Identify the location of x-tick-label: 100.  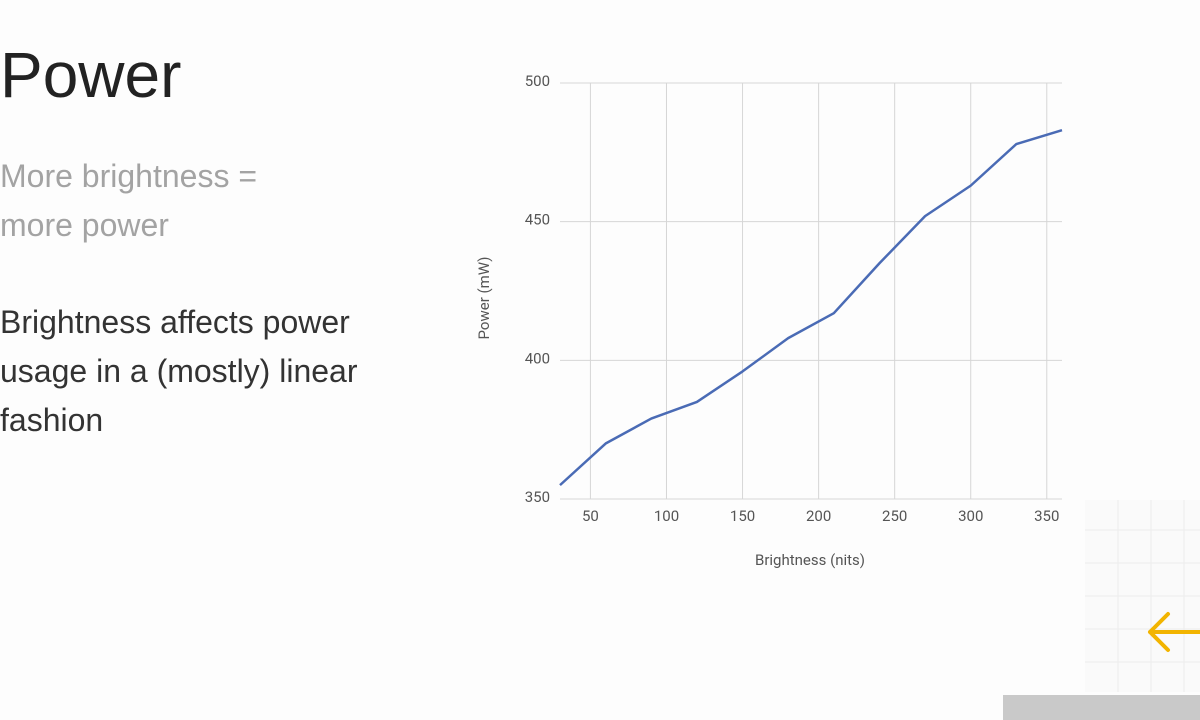
(666, 516).